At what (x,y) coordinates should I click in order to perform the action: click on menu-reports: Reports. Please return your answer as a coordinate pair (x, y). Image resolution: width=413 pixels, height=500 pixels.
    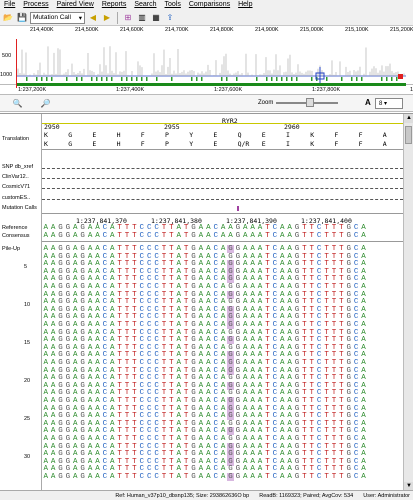
    Looking at the image, I should click on (114, 4).